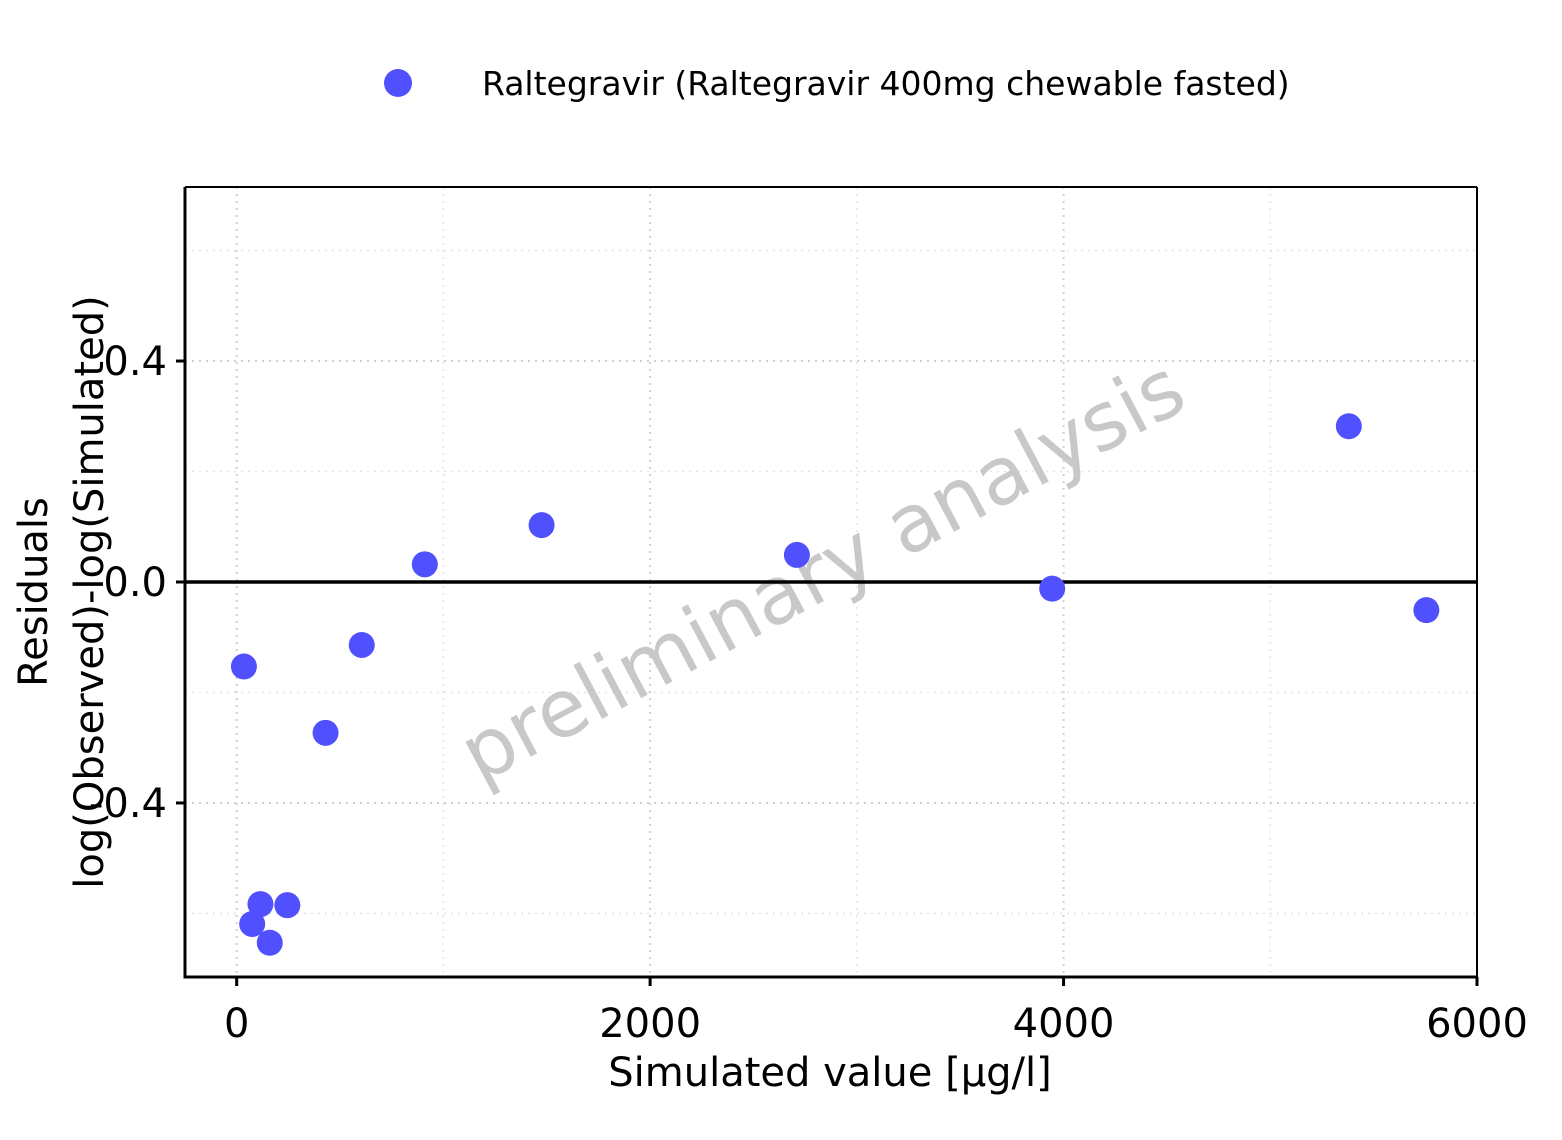 The height and width of the screenshot is (1140, 1562). Describe the element at coordinates (398, 83) in the screenshot. I see `legend-marker` at that location.